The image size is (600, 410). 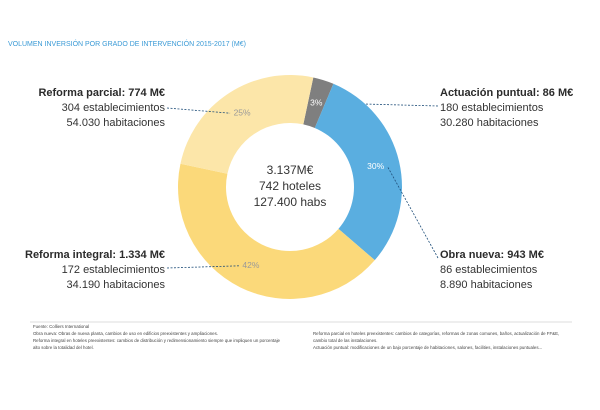 I want to click on annotation-line: 54.030 habitaciones, so click(x=116, y=123).